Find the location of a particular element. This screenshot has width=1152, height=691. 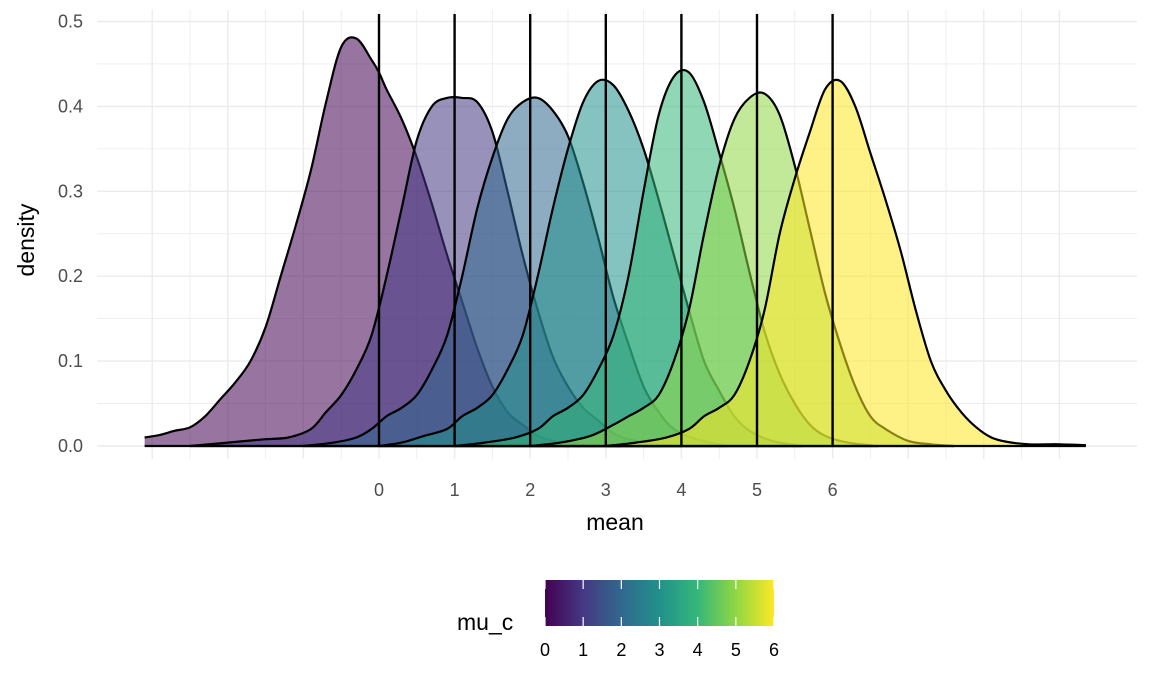

y-axis-tick-labels: 0.0 0.1 0.2 0.3 0.4 0.5 is located at coordinates (70, 234).